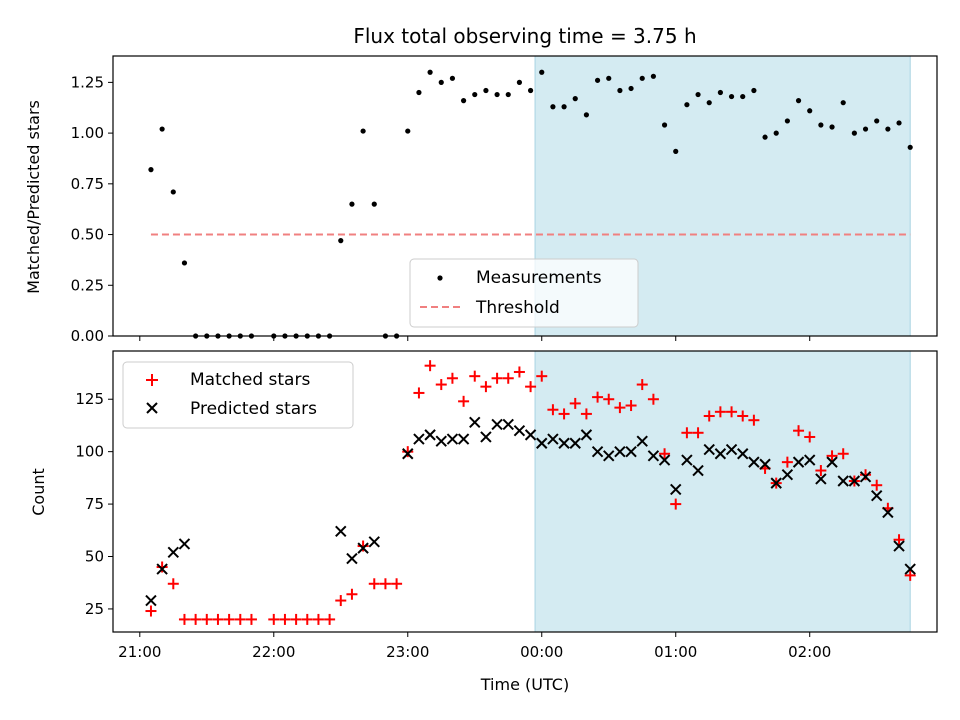 This screenshot has height=720, width=960. What do you see at coordinates (539, 278) in the screenshot?
I see `legend-measurements-label: Measurements` at bounding box center [539, 278].